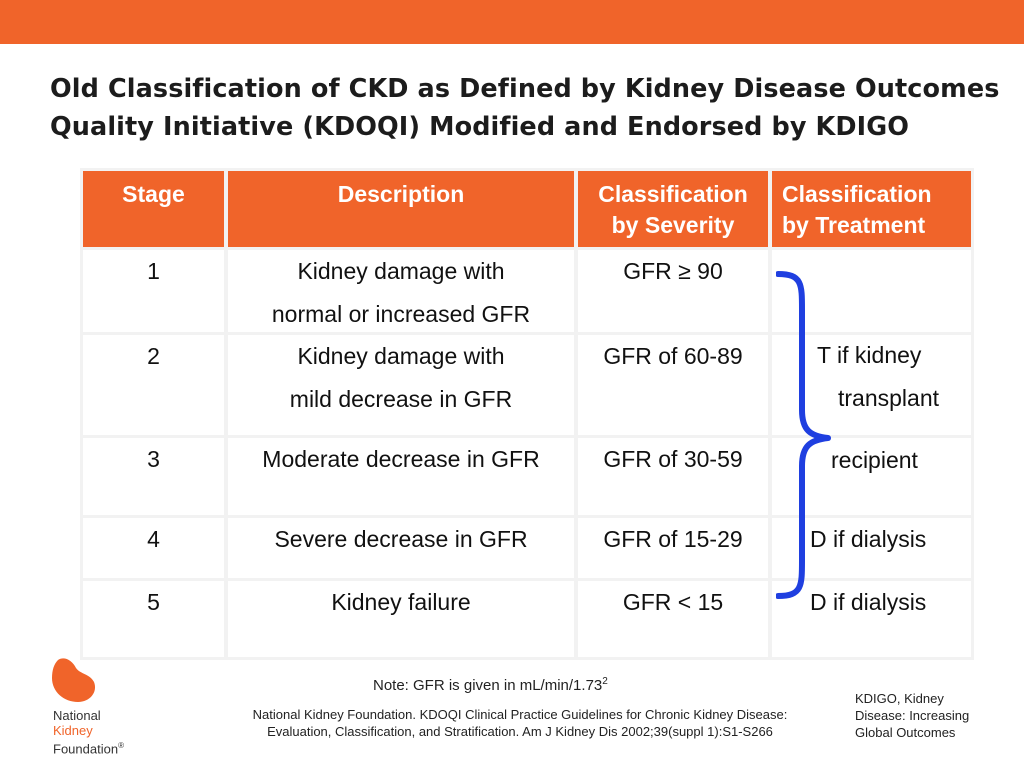 The width and height of the screenshot is (1024, 768). Describe the element at coordinates (857, 194) in the screenshot. I see `header-treatment-line-1: Classification` at that location.